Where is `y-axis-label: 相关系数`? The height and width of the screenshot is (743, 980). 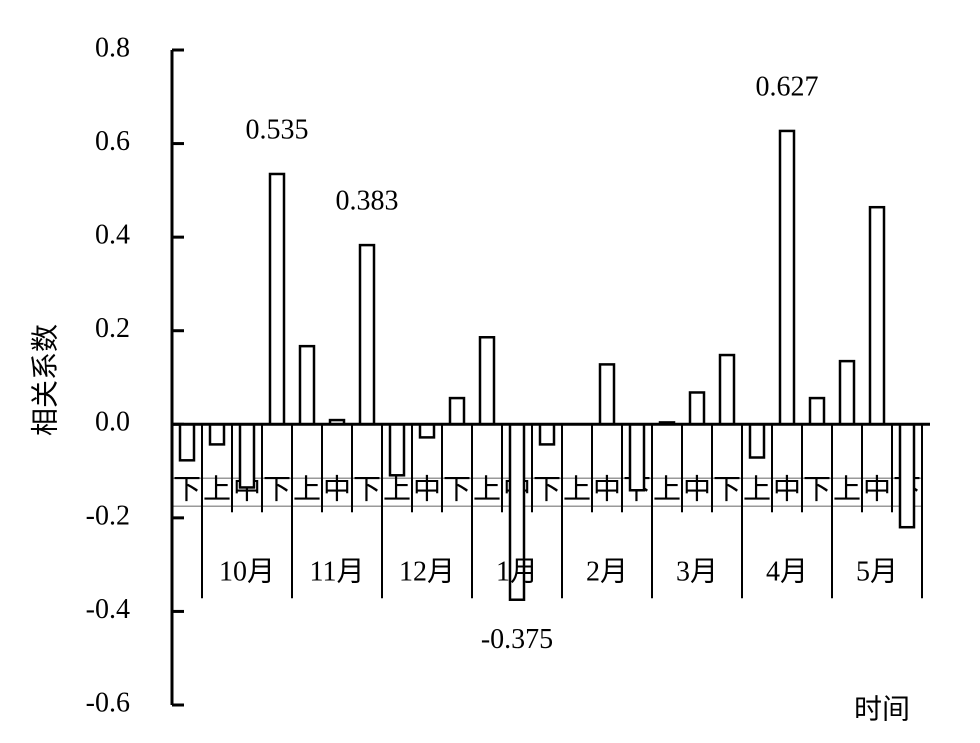 y-axis-label: 相关系数 is located at coordinates (45, 380).